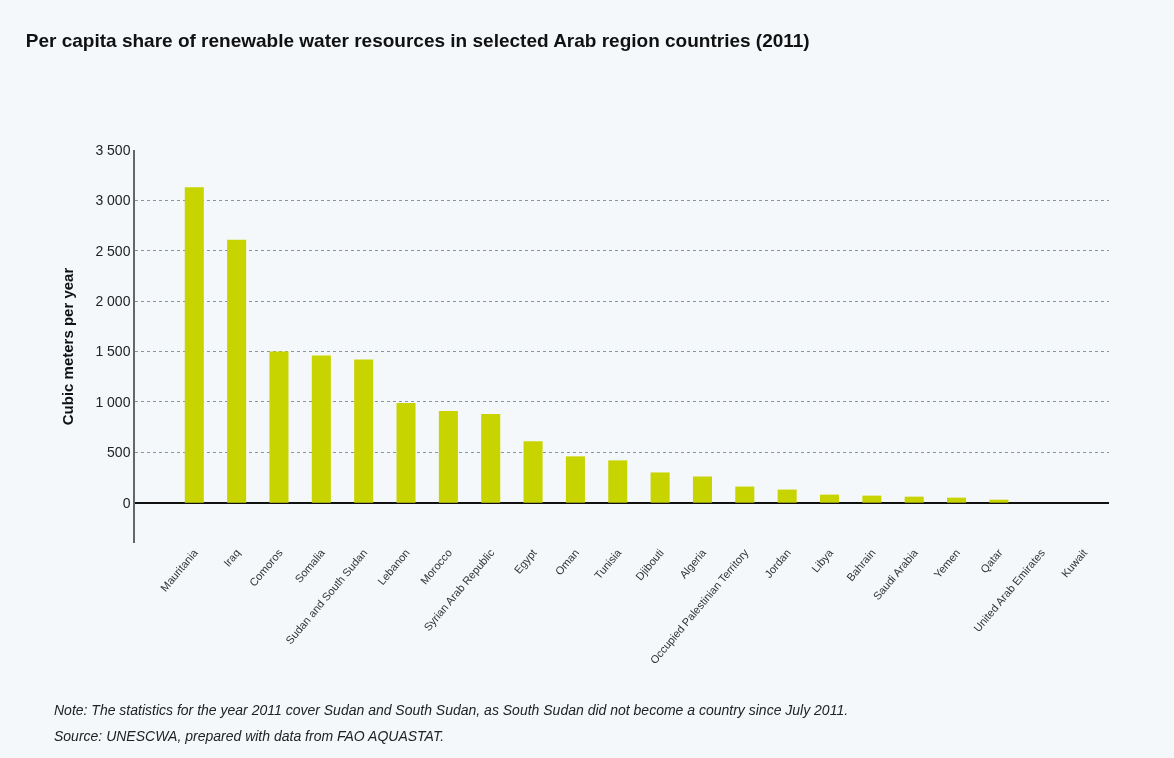  What do you see at coordinates (113, 301) in the screenshot?
I see `y-tick-label: 2 000` at bounding box center [113, 301].